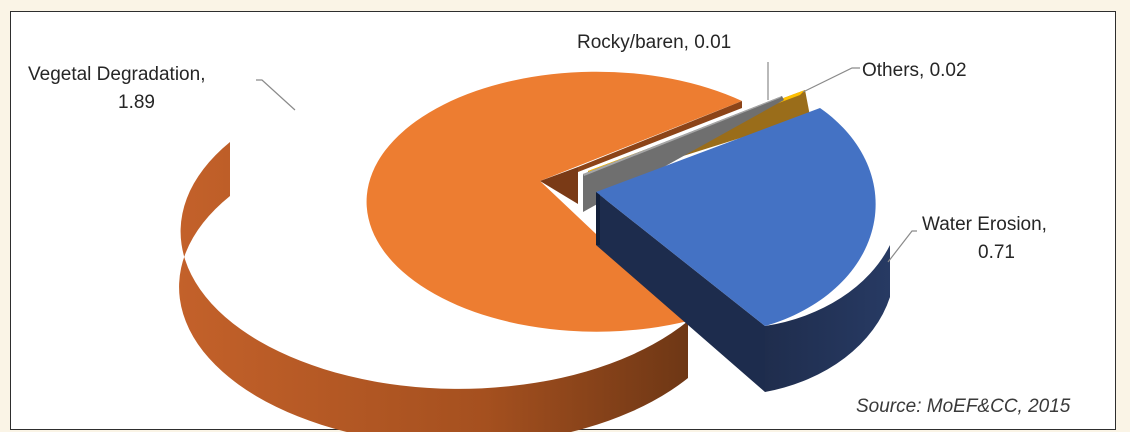  Describe the element at coordinates (902, 246) in the screenshot. I see `leader-water` at that location.